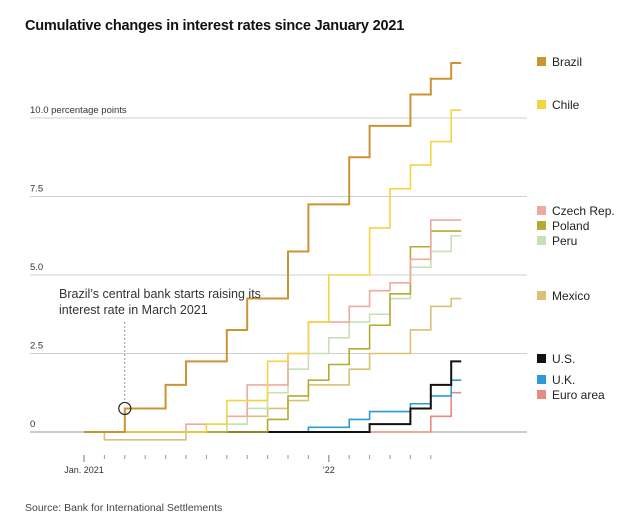  Describe the element at coordinates (273, 412) in the screenshot. I see `series-line-euro-area` at that location.